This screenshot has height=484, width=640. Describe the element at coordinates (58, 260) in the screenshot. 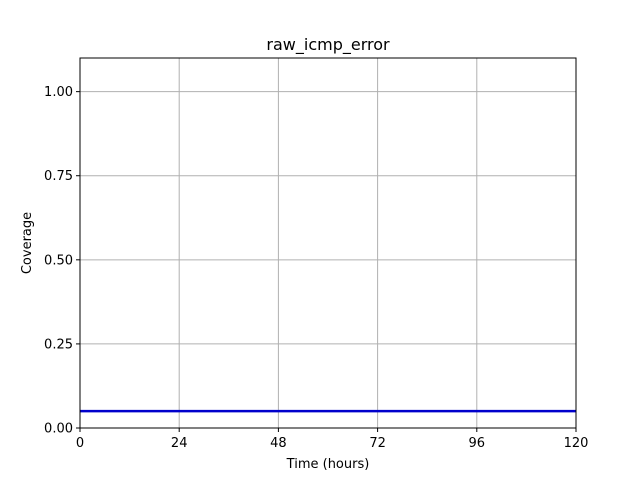

I see `y-tick-label: 0.50` at that location.